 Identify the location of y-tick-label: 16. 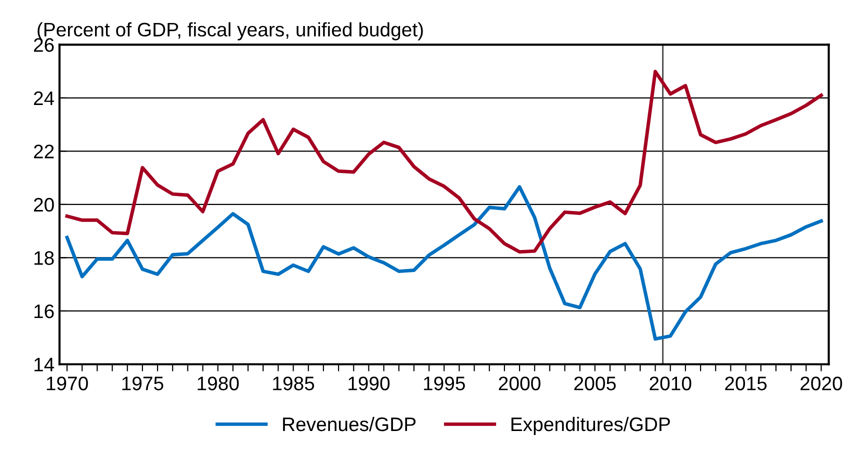
(44, 311).